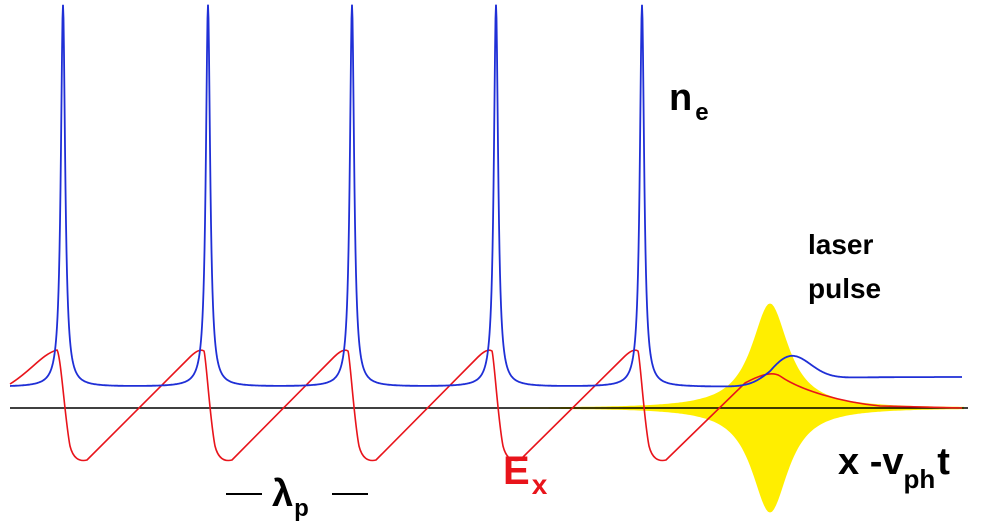 This screenshot has width=1001, height=531. I want to click on field-label: Ex, so click(525, 474).